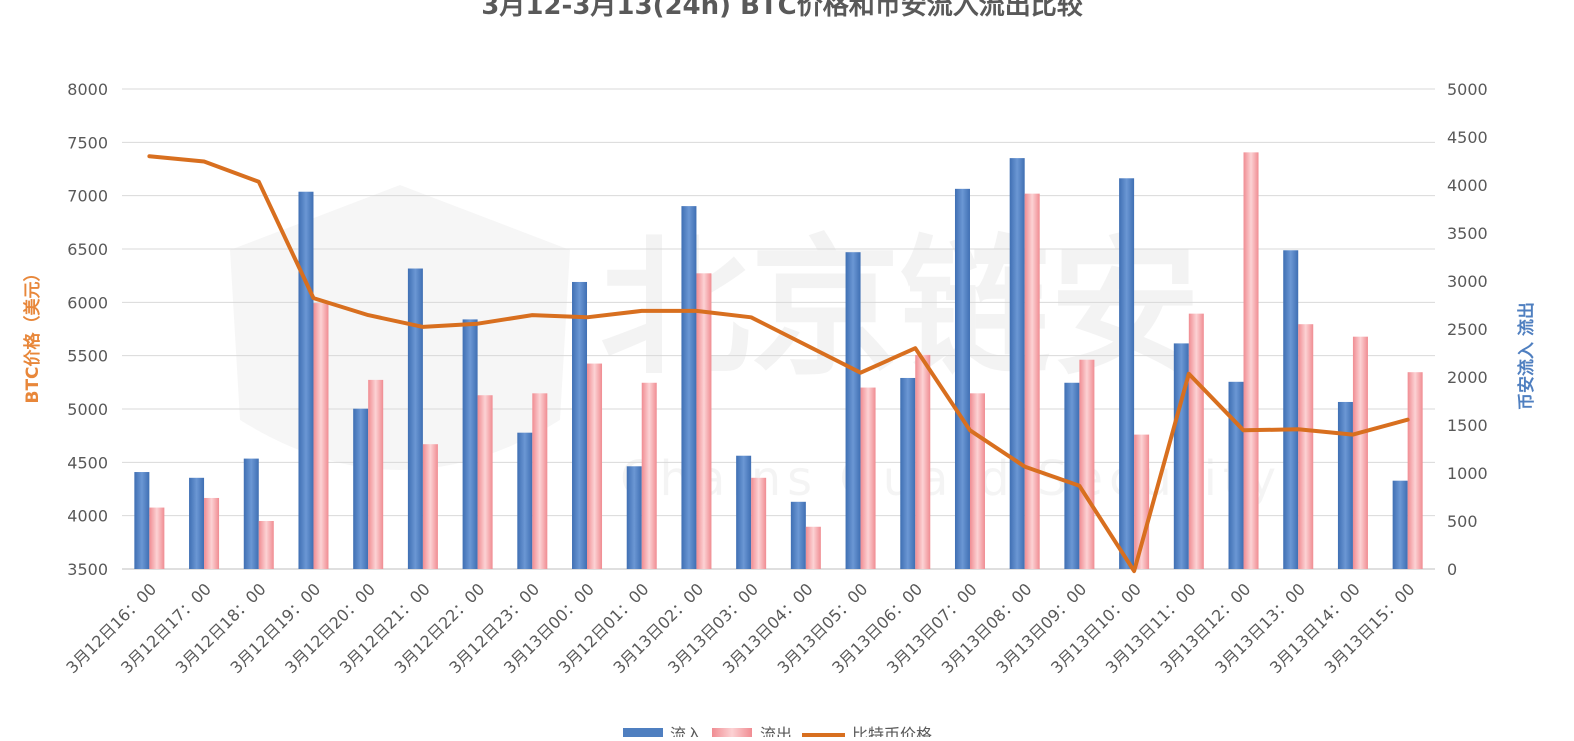 This screenshot has height=741, width=1574. What do you see at coordinates (87, 142) in the screenshot?
I see `left-tick-label: 7500` at bounding box center [87, 142].